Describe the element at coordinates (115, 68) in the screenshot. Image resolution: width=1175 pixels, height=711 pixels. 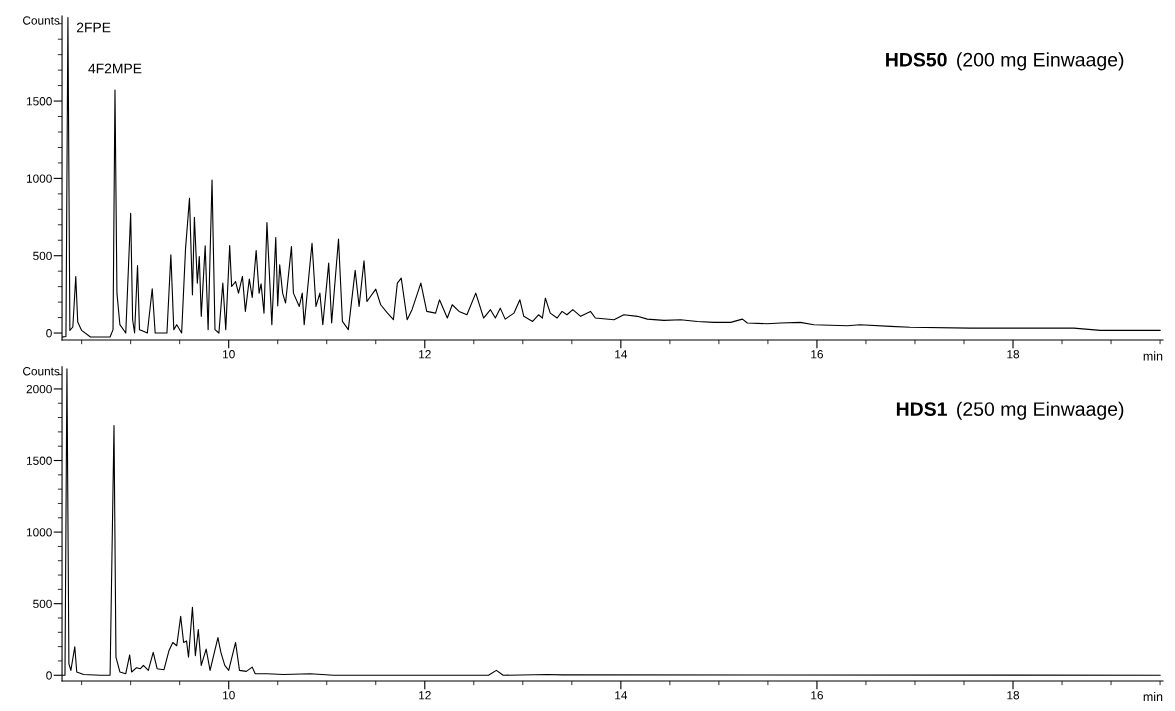
I see `annotation: 4F2MPE` at that location.